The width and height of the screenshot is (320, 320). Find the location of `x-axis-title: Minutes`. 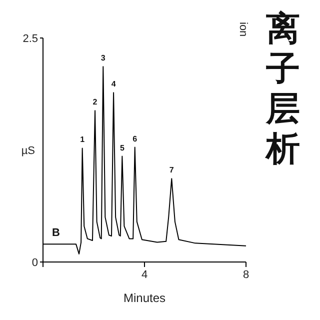

x-axis-title: Minutes is located at coordinates (144, 298).